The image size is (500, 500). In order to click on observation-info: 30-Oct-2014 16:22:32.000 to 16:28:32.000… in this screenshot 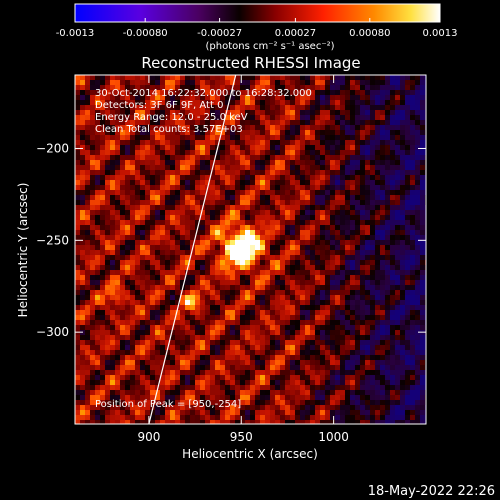, I will do `click(203, 111)`.